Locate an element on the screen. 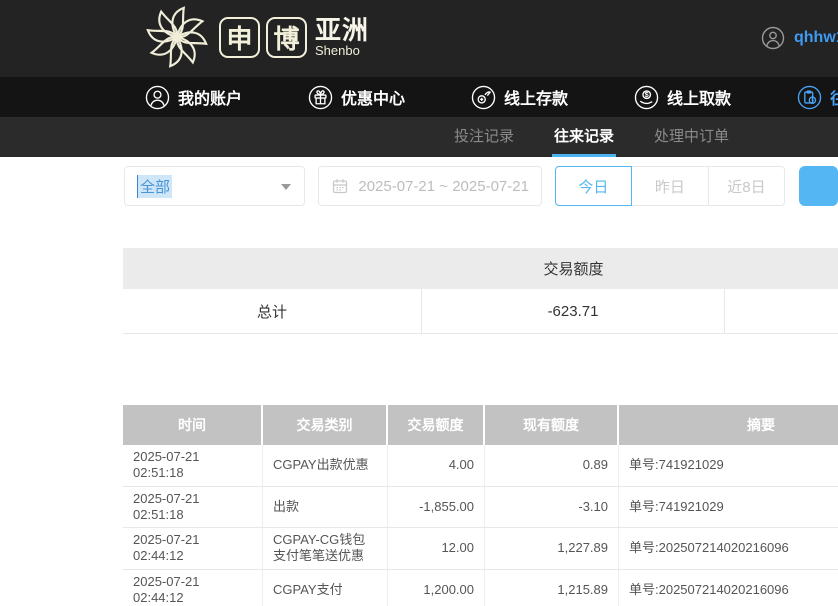  date-range-input: 2025-07-21 ~ 2025-07-21 is located at coordinates (430, 186).